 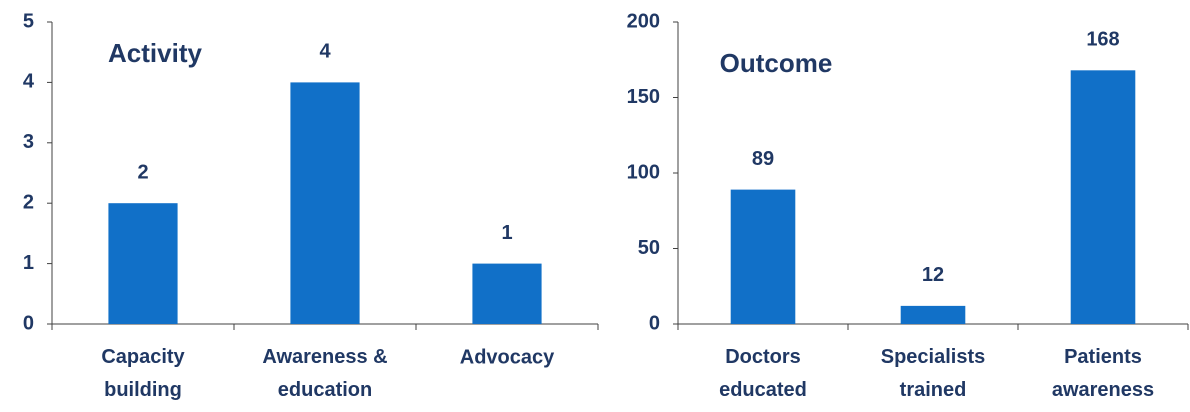 What do you see at coordinates (1102, 40) in the screenshot?
I see `value-label: 168` at bounding box center [1102, 40].